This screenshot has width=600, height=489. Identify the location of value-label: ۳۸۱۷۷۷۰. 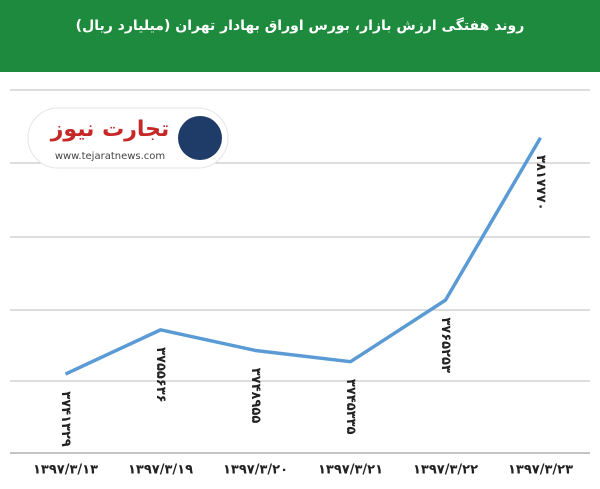
(540, 183).